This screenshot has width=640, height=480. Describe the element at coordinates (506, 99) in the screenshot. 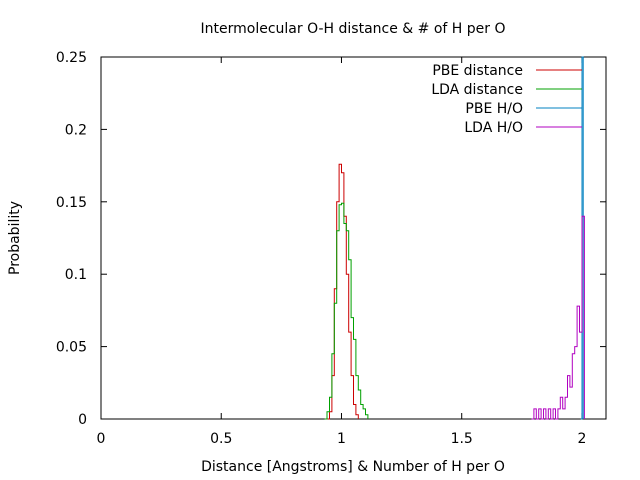

I see `legend: PBE distance LDA distance PBE H/O LDA H/O` at that location.